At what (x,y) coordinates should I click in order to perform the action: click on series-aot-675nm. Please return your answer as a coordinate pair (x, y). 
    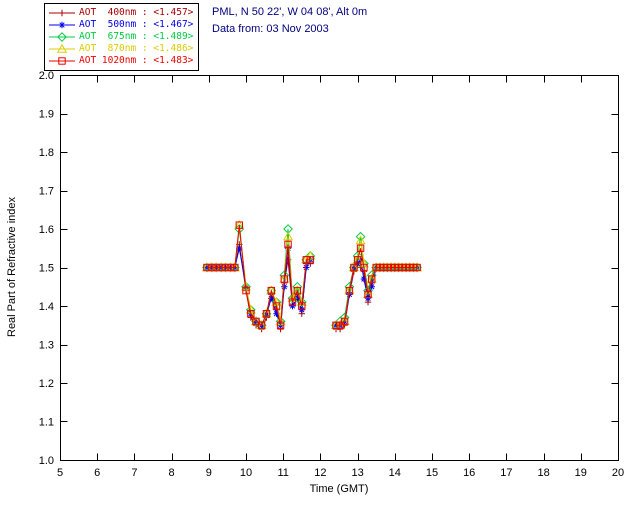
    Looking at the image, I should click on (312, 277).